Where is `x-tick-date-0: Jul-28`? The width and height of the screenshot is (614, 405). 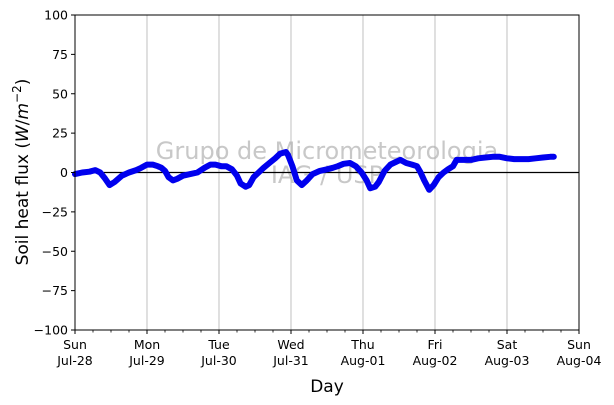 x-tick-date-0: Jul-28 is located at coordinates (74, 360).